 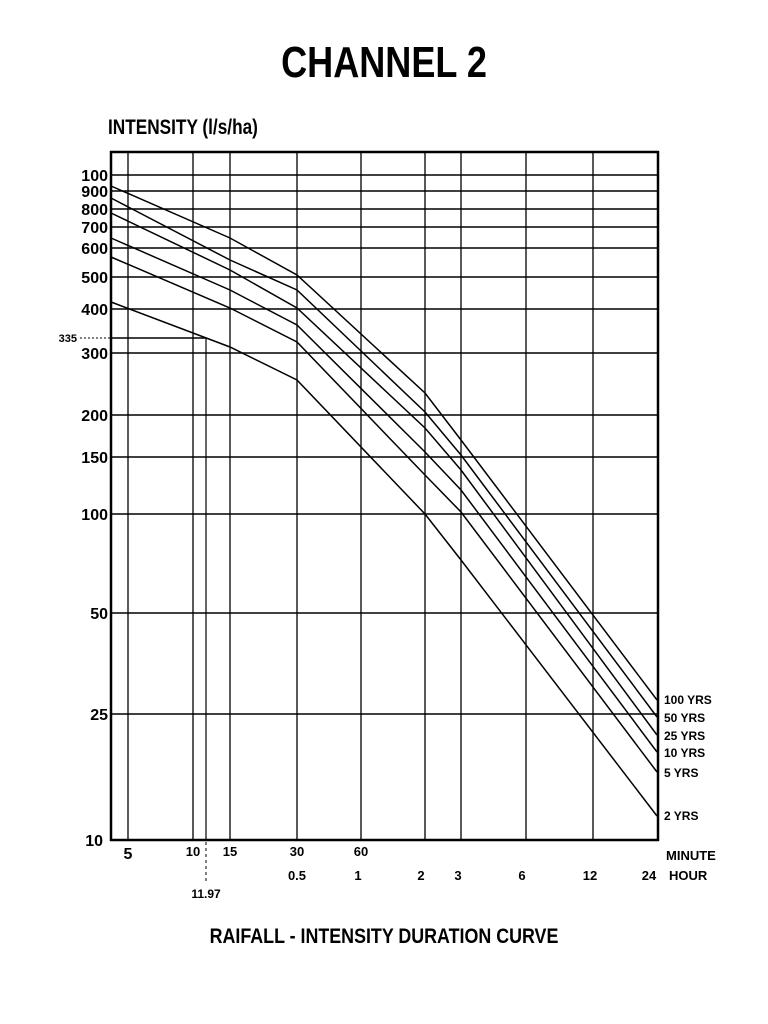 I want to click on x-minute-unit: MINUTE, so click(x=691, y=855).